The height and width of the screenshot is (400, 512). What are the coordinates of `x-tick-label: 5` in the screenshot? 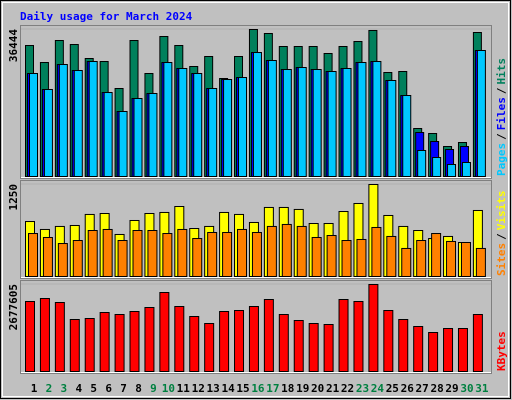 It's located at (93, 388).